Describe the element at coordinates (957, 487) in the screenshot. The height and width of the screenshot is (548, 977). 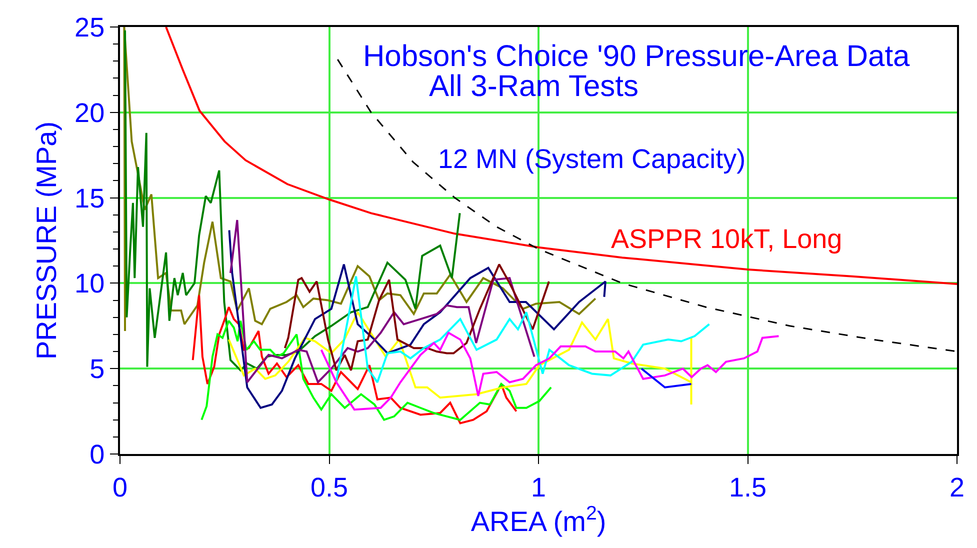
I see `x-tick-label: 2` at that location.